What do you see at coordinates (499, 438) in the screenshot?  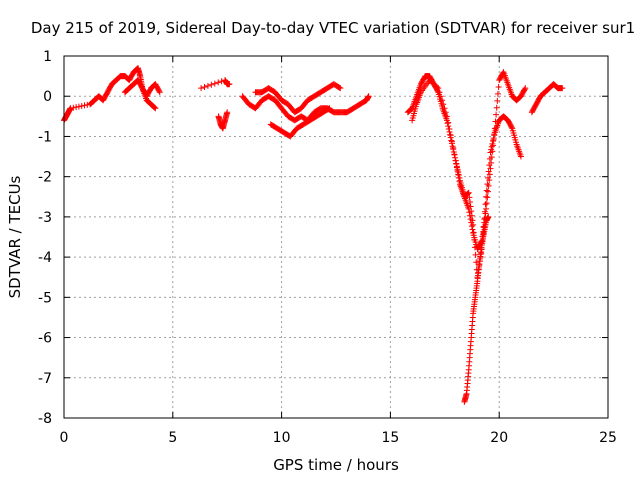 I see `x-tick-label: 20` at bounding box center [499, 438].